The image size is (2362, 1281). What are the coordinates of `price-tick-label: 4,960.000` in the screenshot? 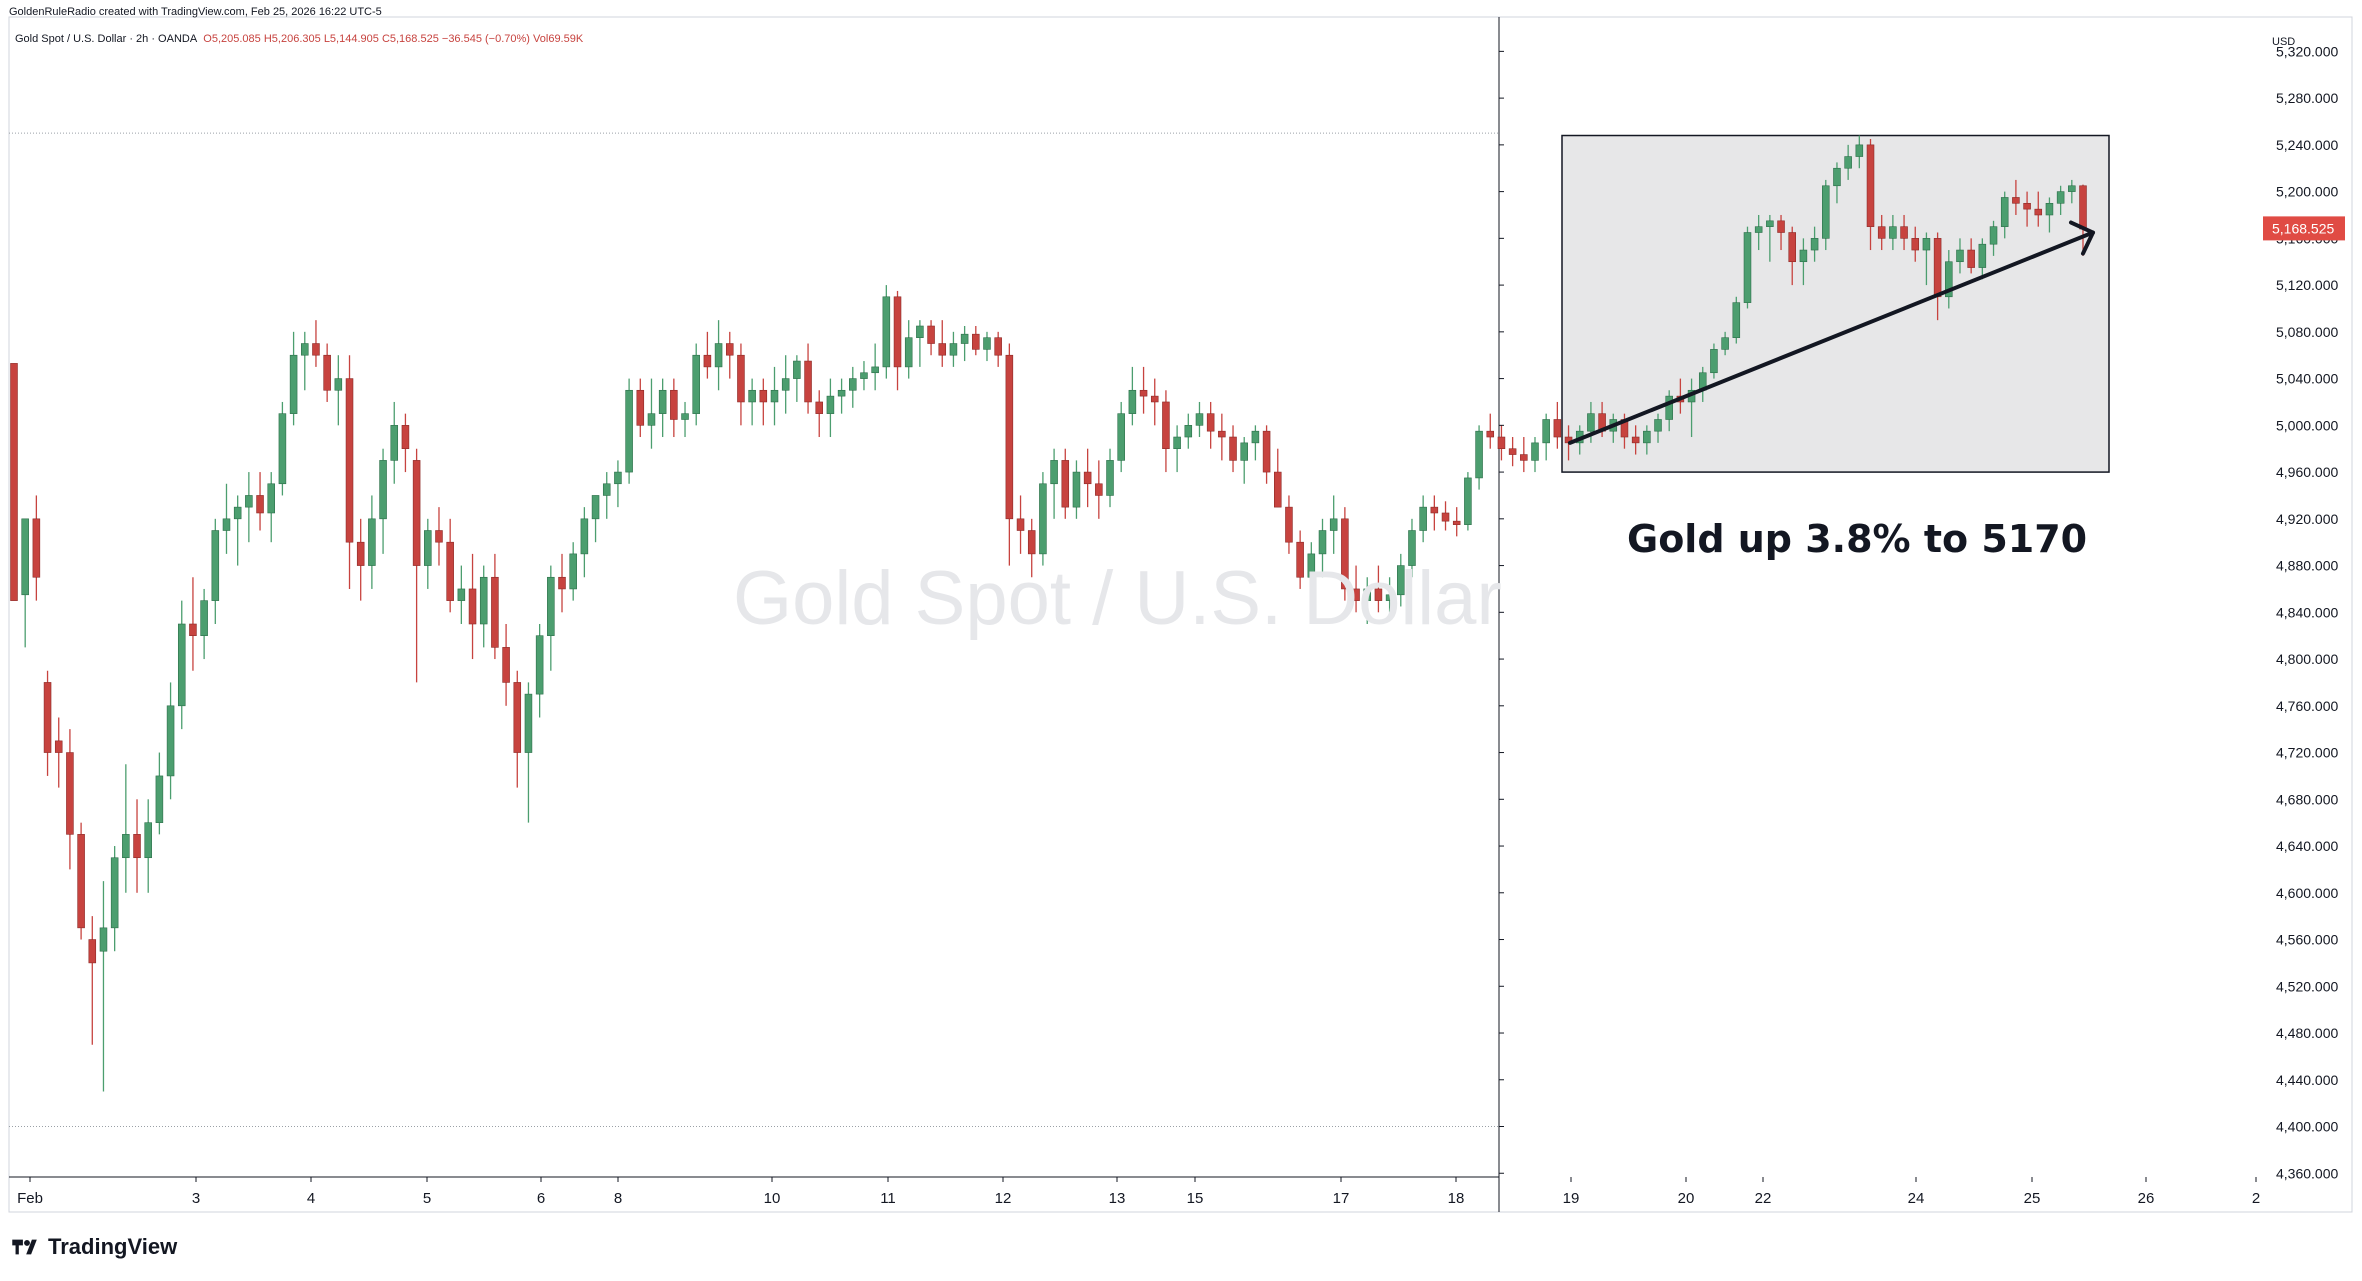 It's located at (2307, 472).